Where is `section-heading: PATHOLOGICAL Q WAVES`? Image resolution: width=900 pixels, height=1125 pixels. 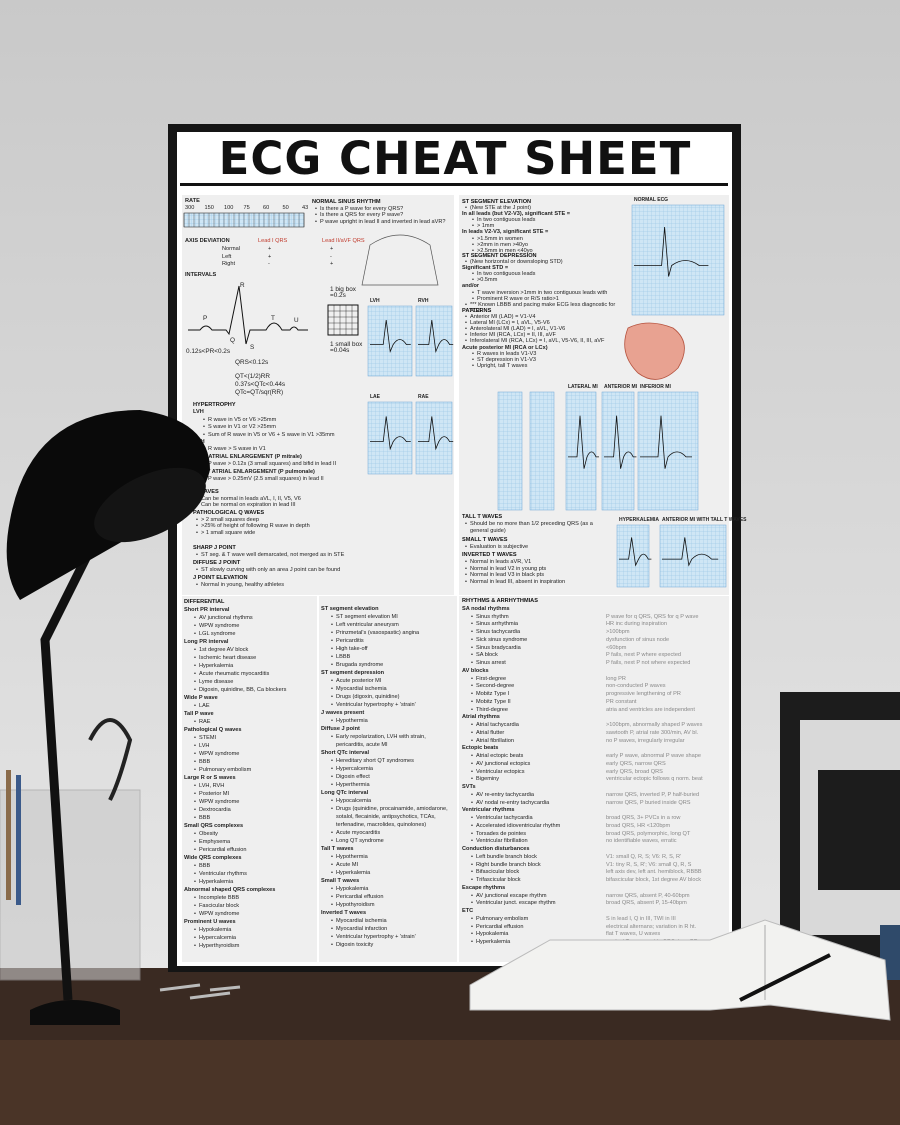
section-heading: PATHOLOGICAL Q WAVES is located at coordinates (229, 513).